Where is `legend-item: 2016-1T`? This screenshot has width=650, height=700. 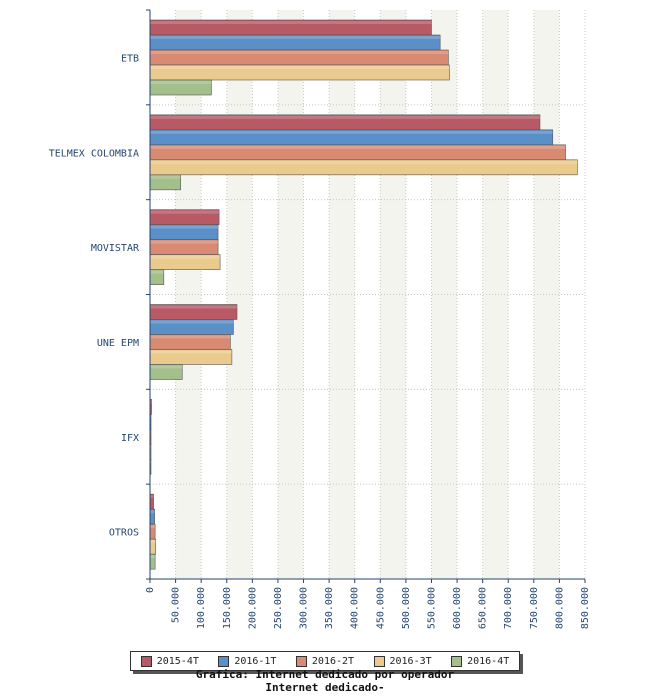 legend-item: 2016-1T is located at coordinates (247, 661).